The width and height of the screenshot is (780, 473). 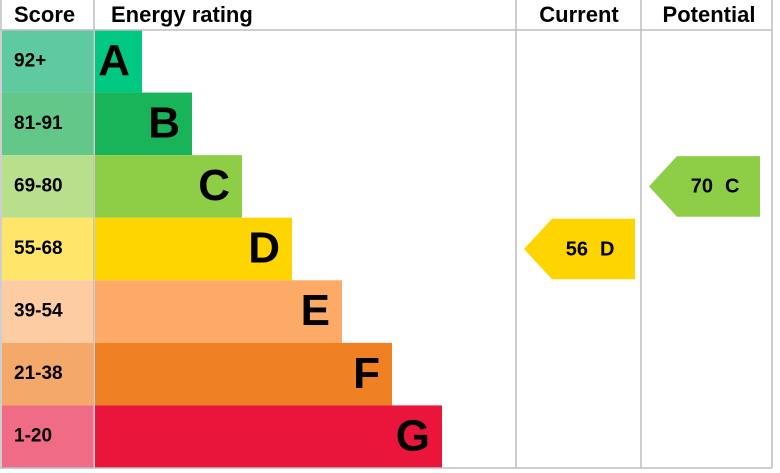 What do you see at coordinates (732, 187) in the screenshot?
I see `potential-letter: C` at bounding box center [732, 187].